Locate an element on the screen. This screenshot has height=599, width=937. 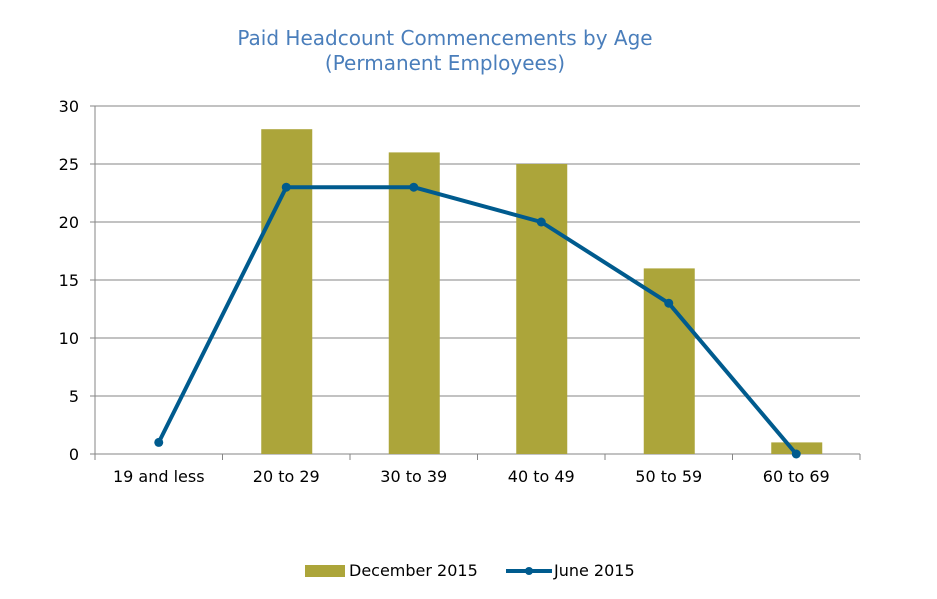
chart-subtitle: (Permanent Employees) is located at coordinates (445, 63).